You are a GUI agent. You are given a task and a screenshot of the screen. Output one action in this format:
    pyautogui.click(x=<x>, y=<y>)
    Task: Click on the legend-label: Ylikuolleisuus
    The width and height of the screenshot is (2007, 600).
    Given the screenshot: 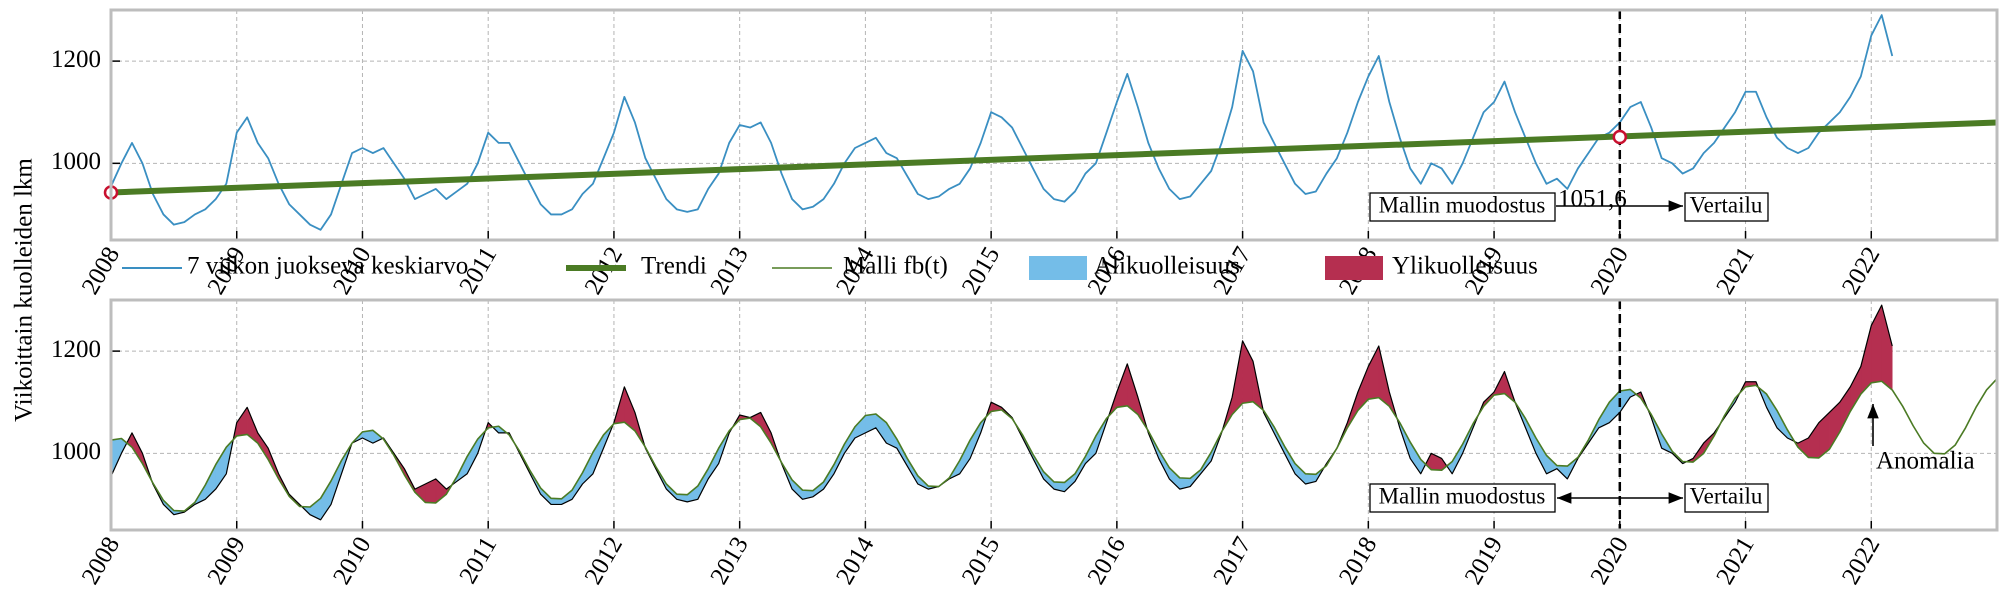 What is the action you would take?
    pyautogui.click(x=1465, y=266)
    